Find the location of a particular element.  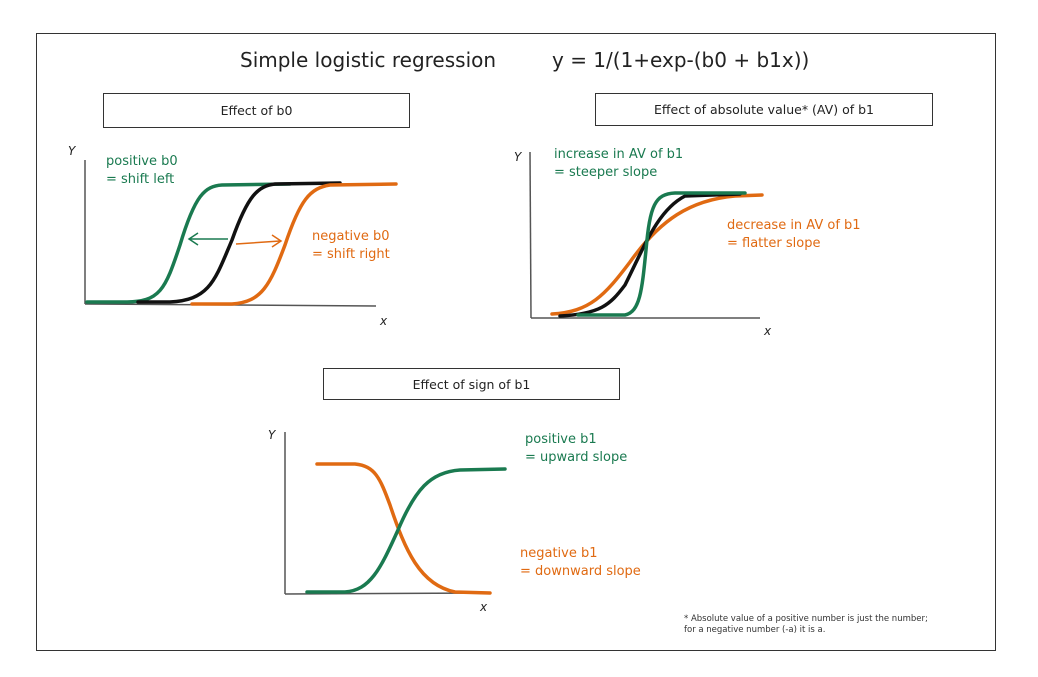

p2-x-label: x is located at coordinates (768, 331).